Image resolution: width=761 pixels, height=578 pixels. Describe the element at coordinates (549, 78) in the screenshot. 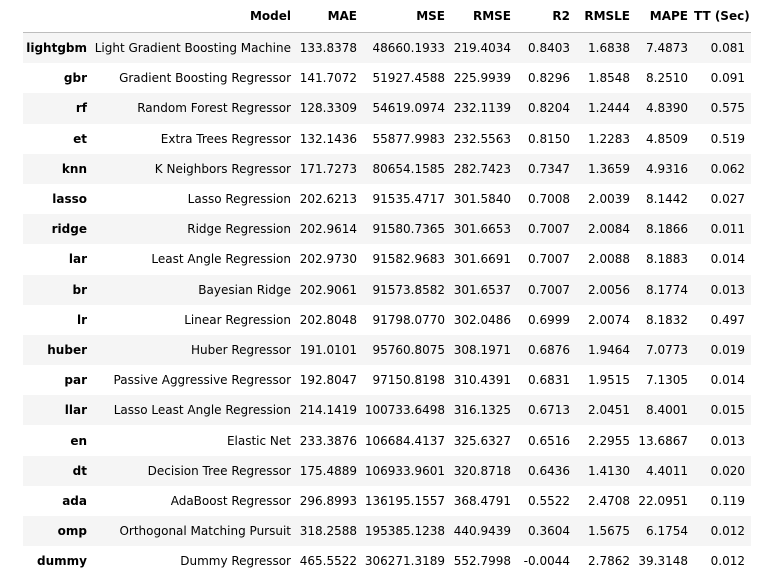

I see `r2-cell: 0.8296` at that location.